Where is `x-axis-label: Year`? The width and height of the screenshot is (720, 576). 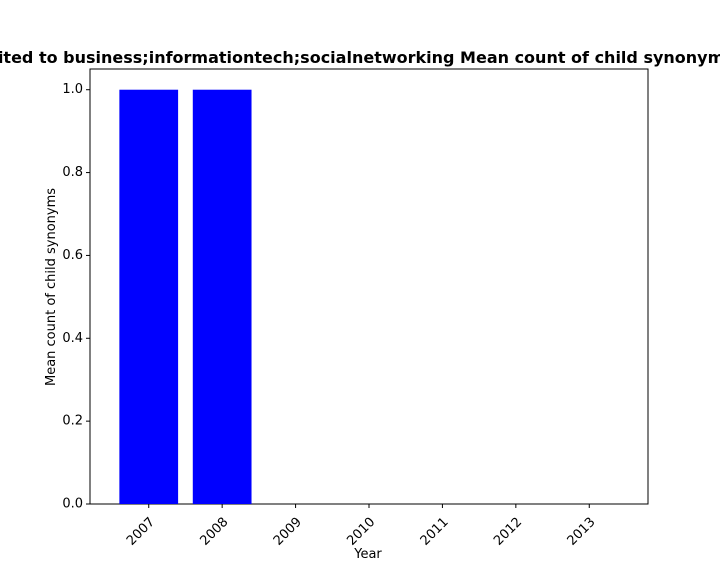
x-axis-label: Year is located at coordinates (367, 554).